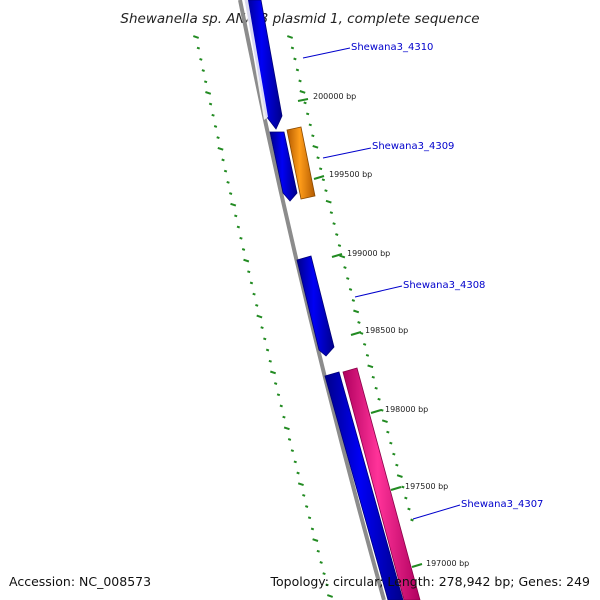 The image size is (600, 600). I want to click on tick-label: 199500 bp, so click(350, 174).